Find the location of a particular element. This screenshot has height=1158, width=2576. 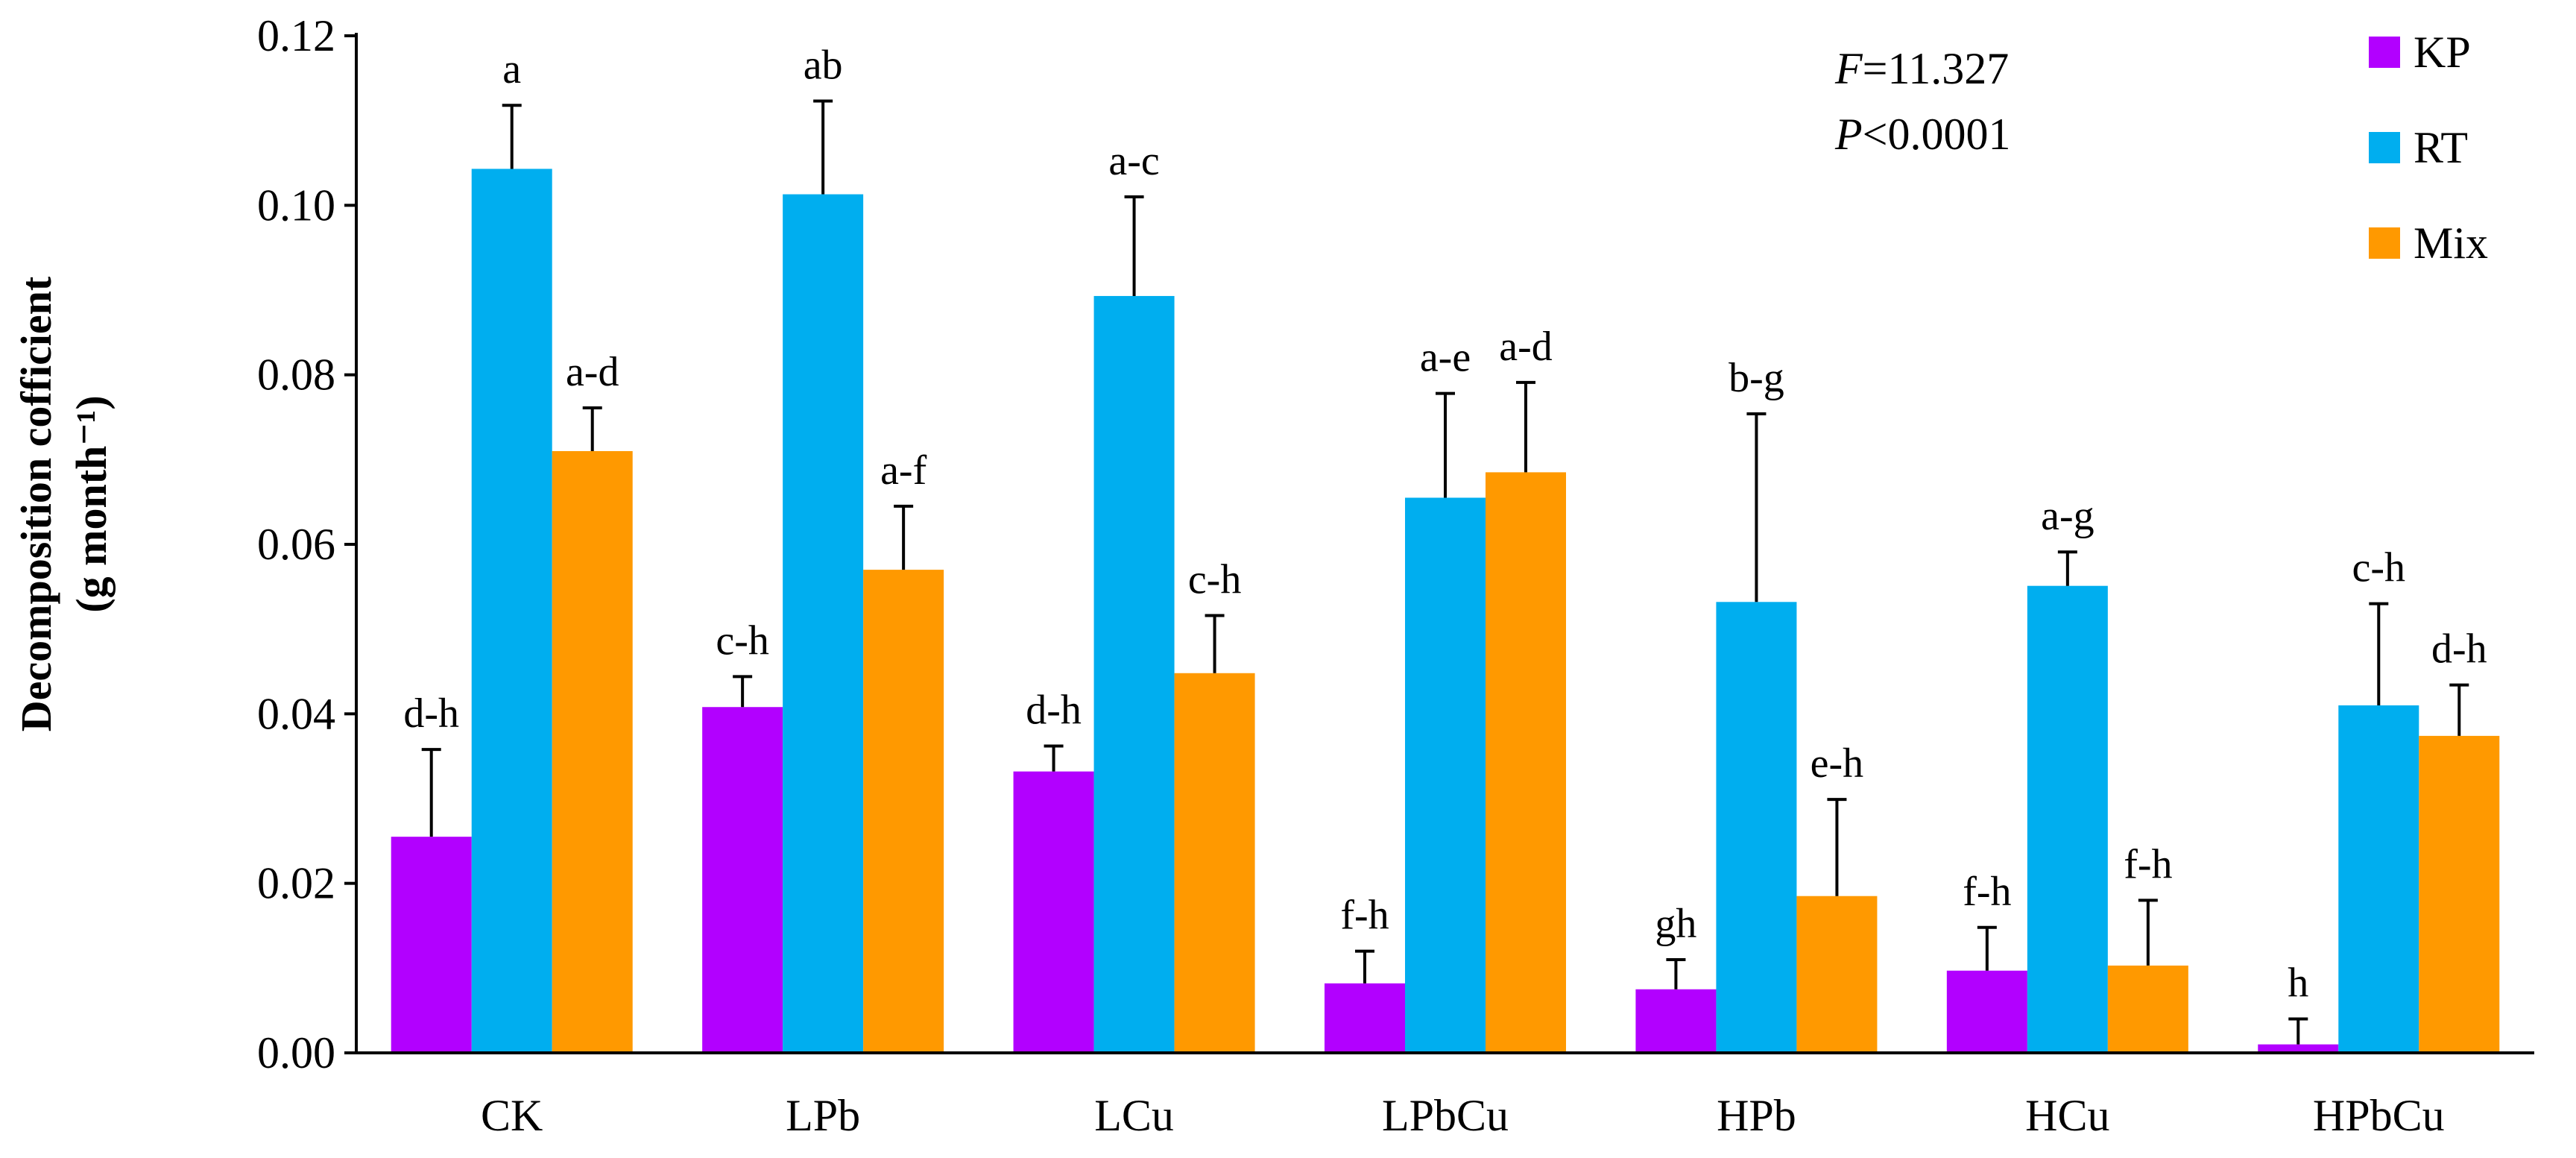

bar-kp-lcu is located at coordinates (1053, 912).